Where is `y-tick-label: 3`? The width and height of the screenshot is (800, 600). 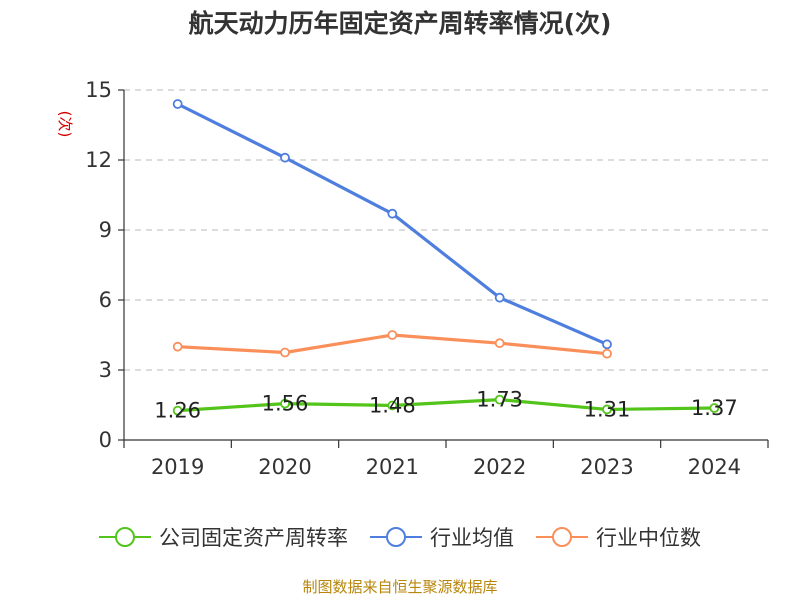 y-tick-label: 3 is located at coordinates (105, 370).